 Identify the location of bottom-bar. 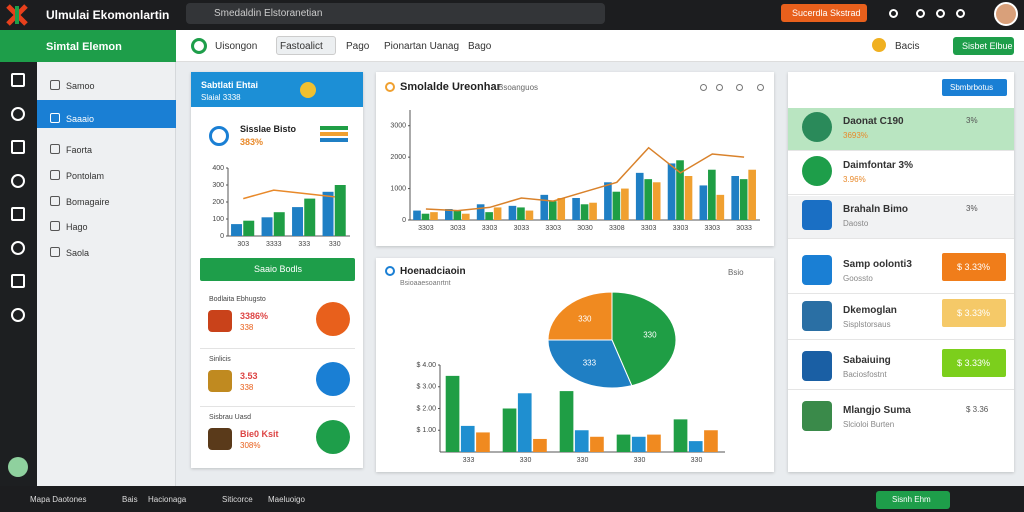
(512, 499).